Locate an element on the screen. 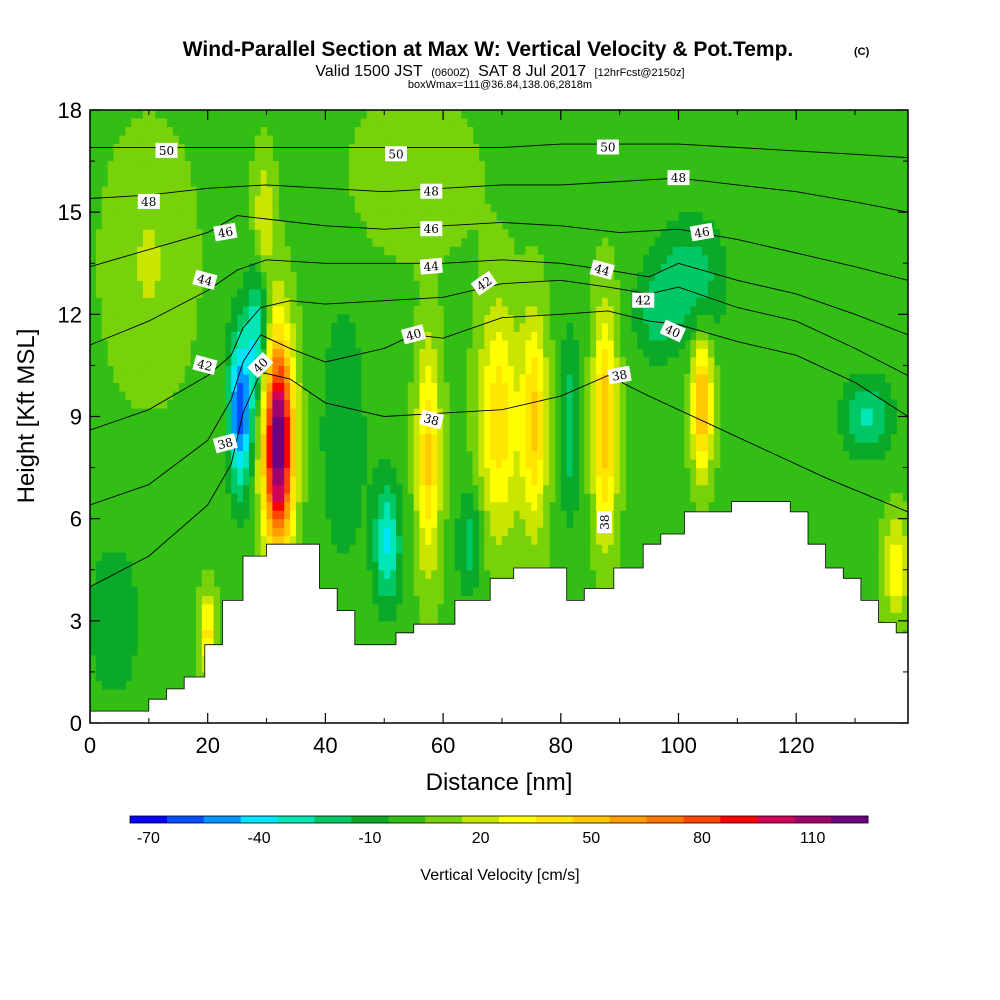 The height and width of the screenshot is (1000, 1000). contour-label-group-0: 50 is located at coordinates (166, 150).